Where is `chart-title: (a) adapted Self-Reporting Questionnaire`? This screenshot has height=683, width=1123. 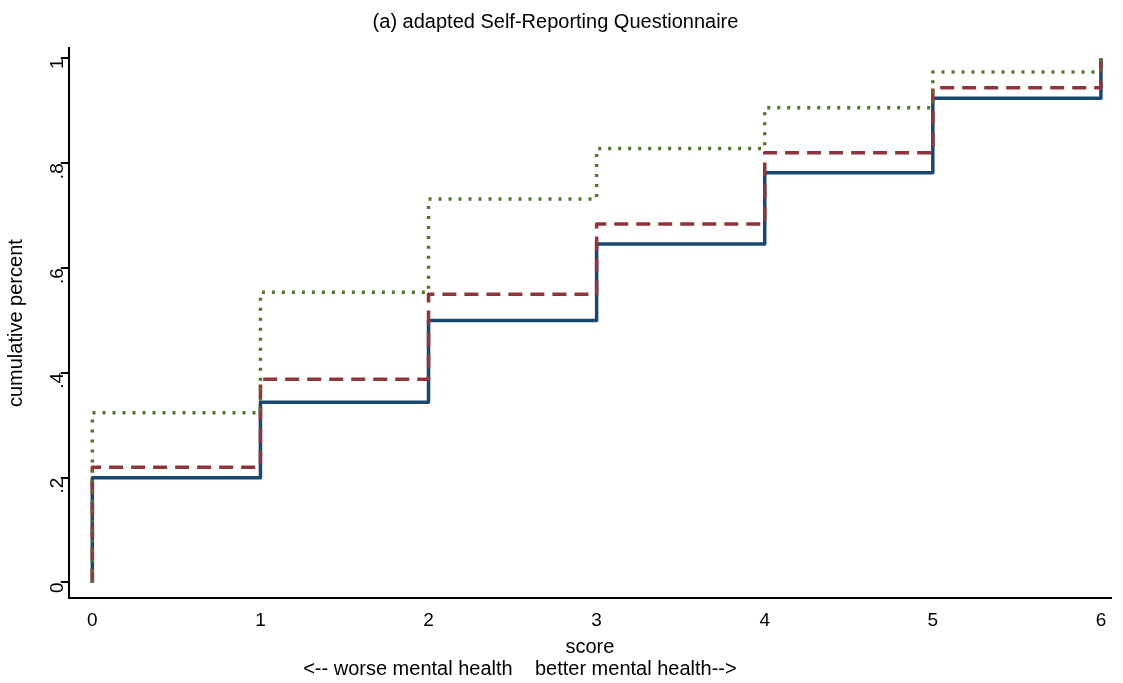
chart-title: (a) adapted Self-Reporting Questionnaire is located at coordinates (555, 20).